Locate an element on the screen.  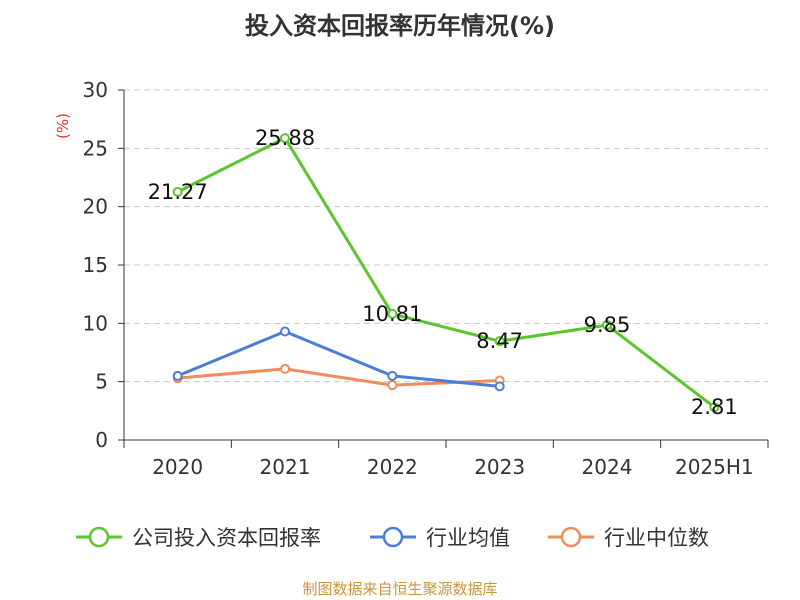
legend-label: 行业均值 is located at coordinates (468, 538).